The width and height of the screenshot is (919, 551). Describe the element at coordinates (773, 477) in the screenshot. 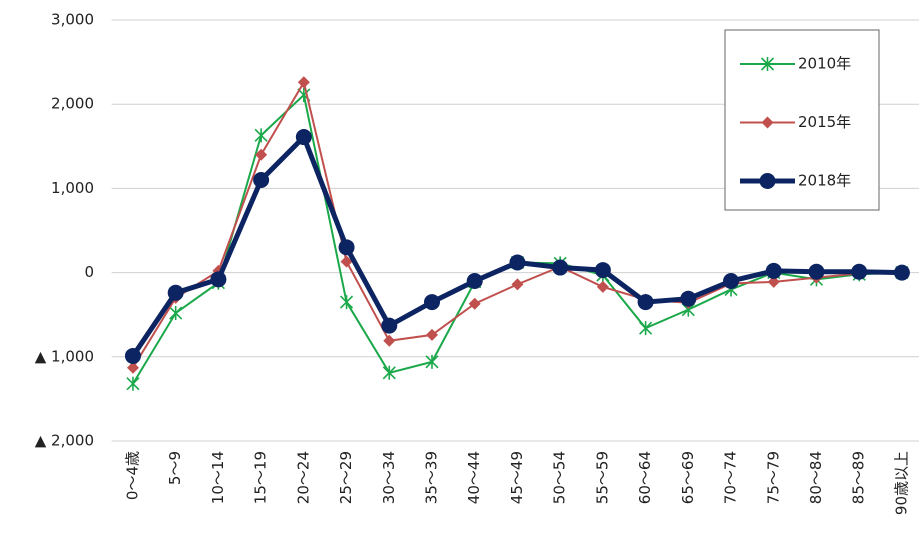

I see `x-tick-label: 75～79` at that location.